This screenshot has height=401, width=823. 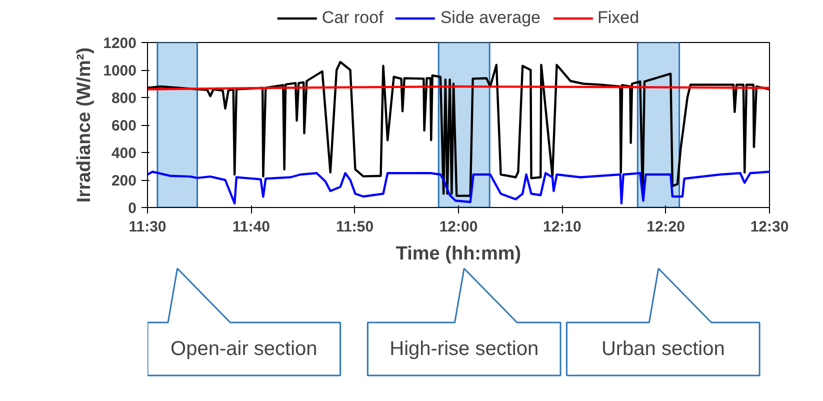 I want to click on y-tick-label: 200, so click(x=124, y=181).